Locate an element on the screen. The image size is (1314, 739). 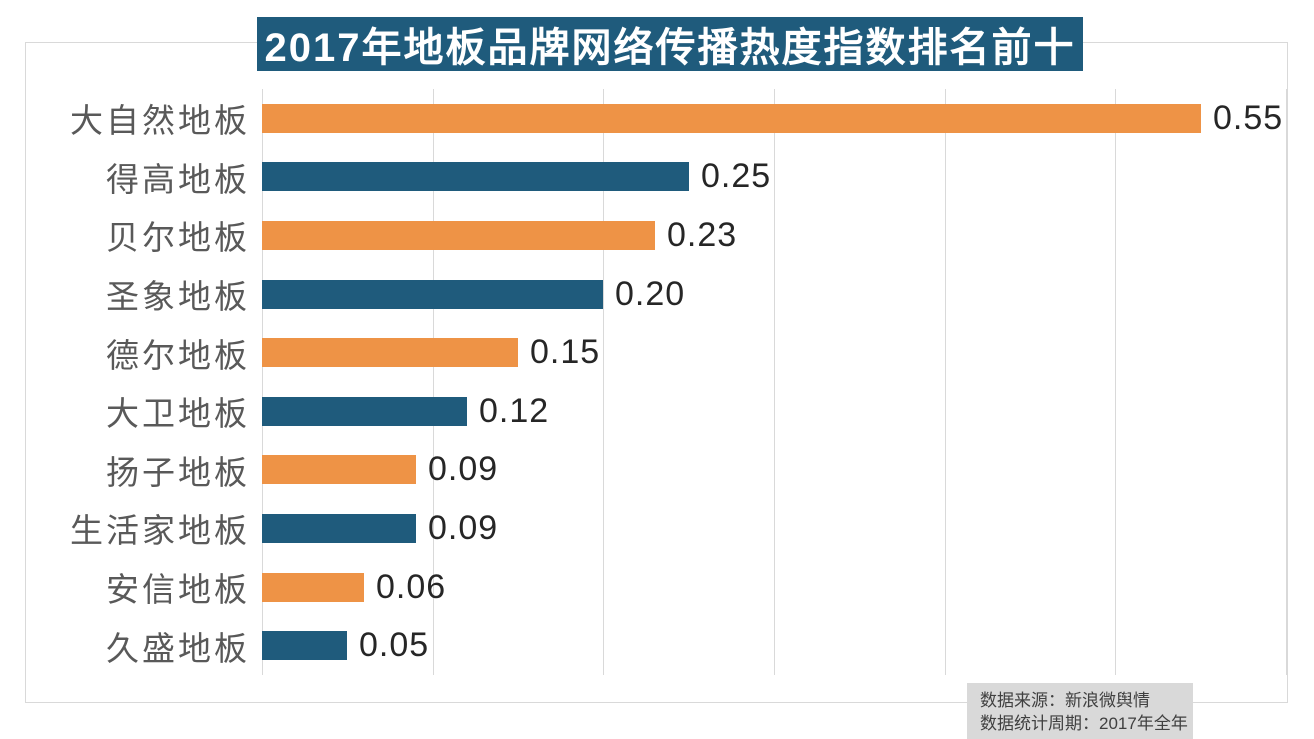
bar-row: 德尔地板 0.15 is located at coordinates (657, 352).